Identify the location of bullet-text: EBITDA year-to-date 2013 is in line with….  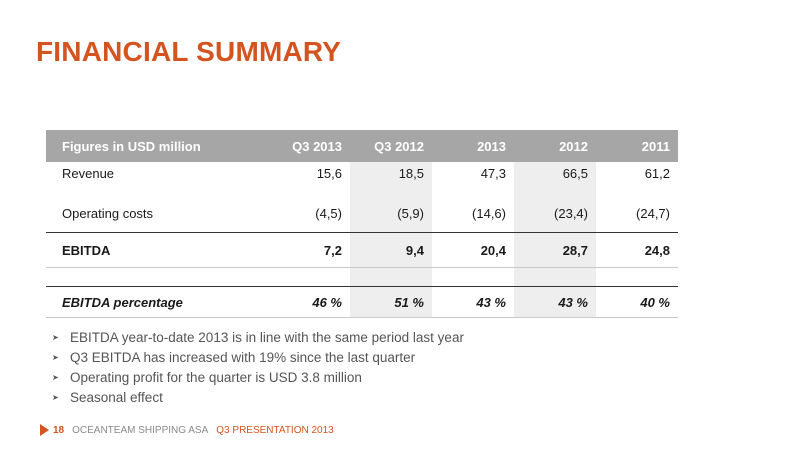
(267, 337).